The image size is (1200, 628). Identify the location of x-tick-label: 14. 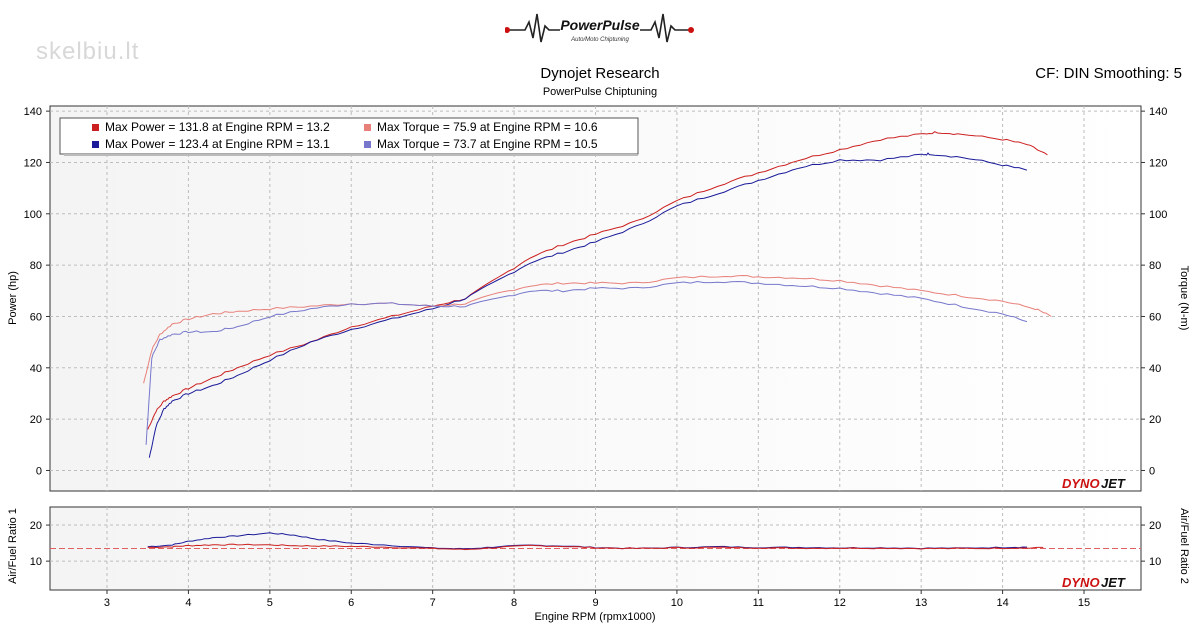
(1002, 603).